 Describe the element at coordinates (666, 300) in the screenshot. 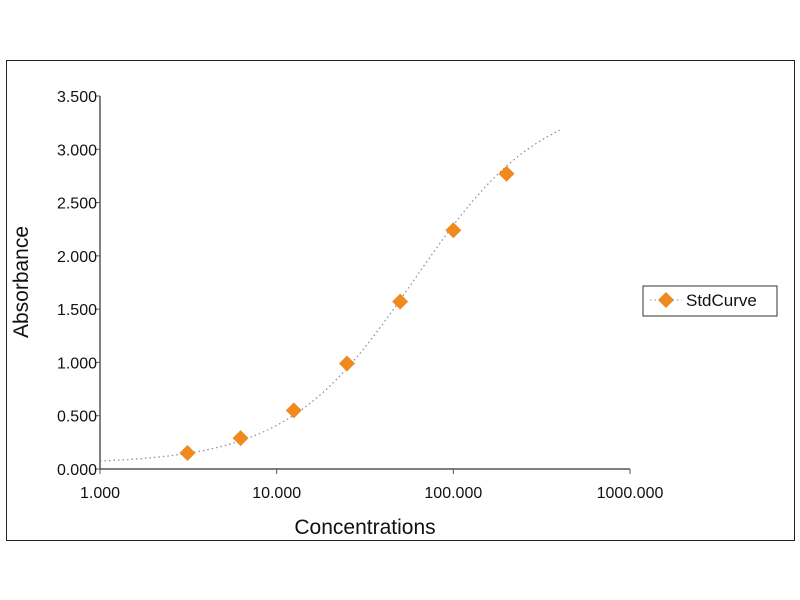

I see `legend-diamond-marker` at that location.